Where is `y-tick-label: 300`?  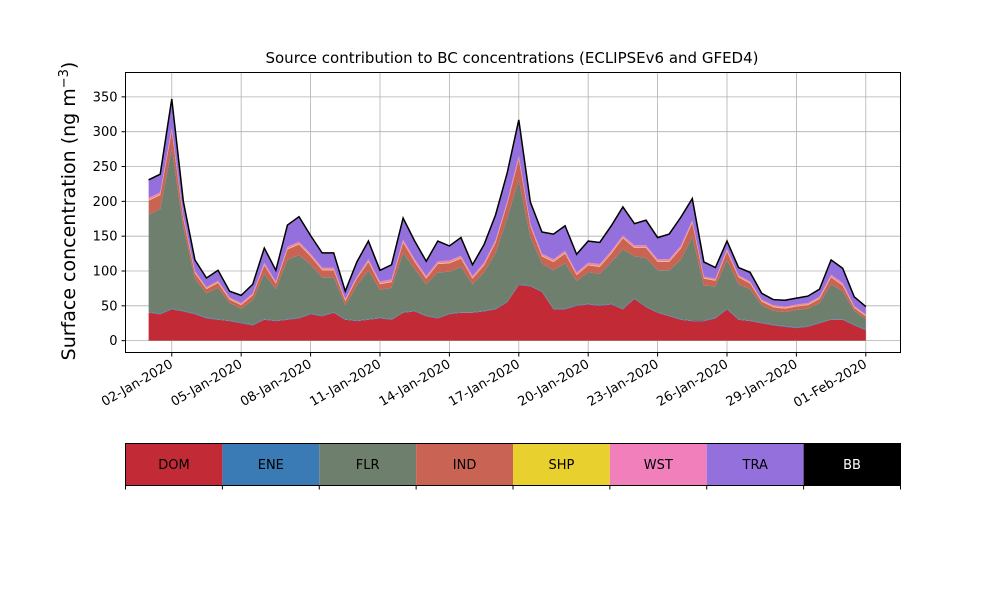
y-tick-label: 300 is located at coordinates (105, 132).